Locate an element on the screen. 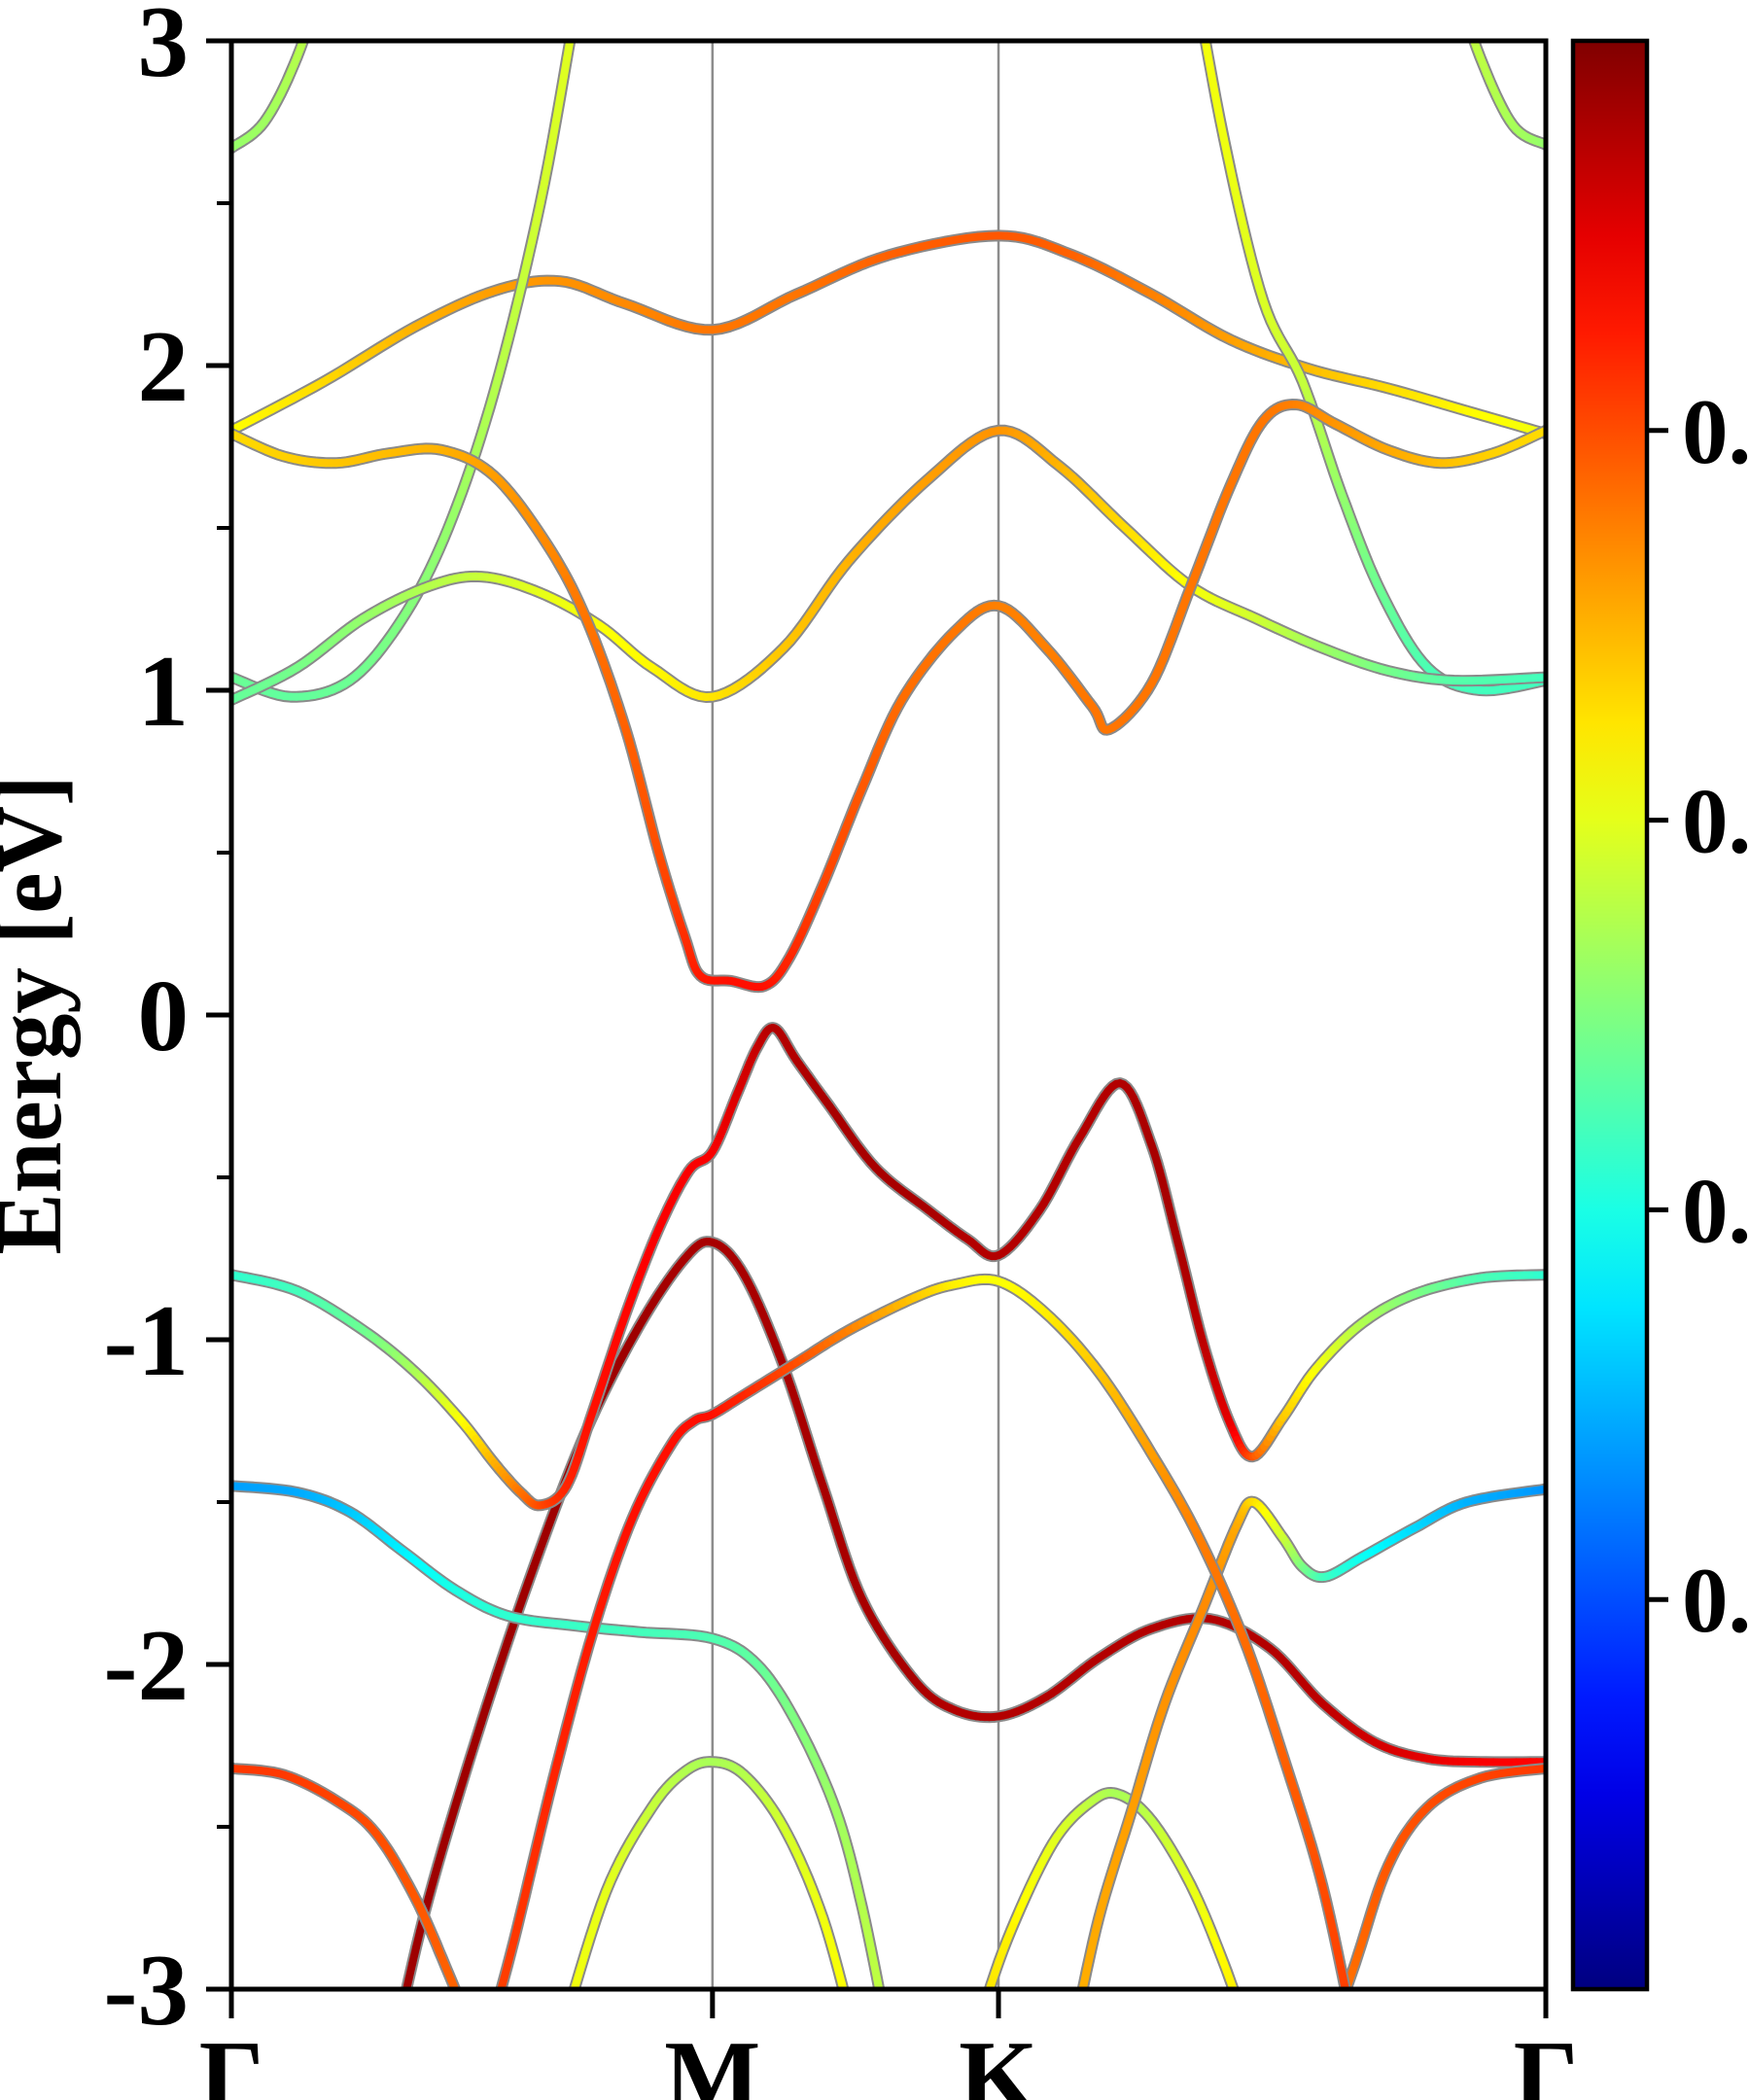  band-valence-red-gamma-left is located at coordinates (346, 1875).